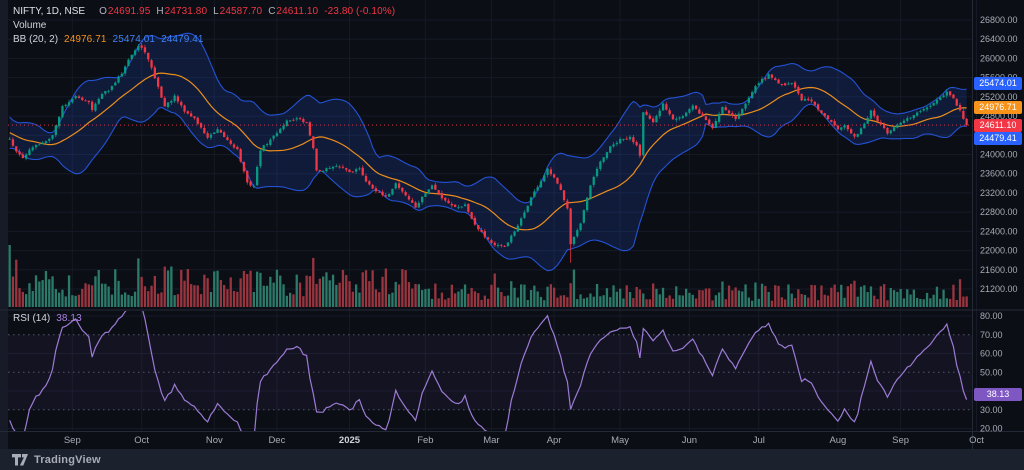 The width and height of the screenshot is (1024, 470). Describe the element at coordinates (689, 440) in the screenshot. I see `svg-text: Jun` at that location.